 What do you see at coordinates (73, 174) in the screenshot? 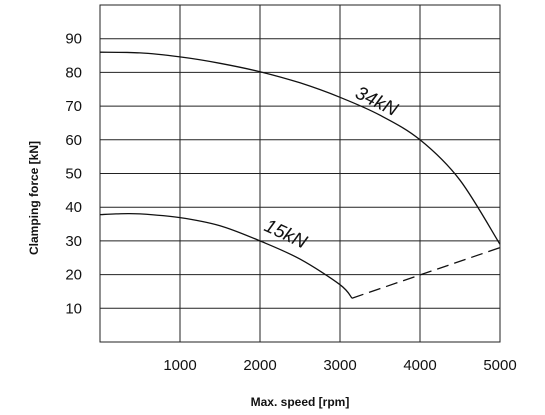
I see `y-tick-label: 50` at bounding box center [73, 174].